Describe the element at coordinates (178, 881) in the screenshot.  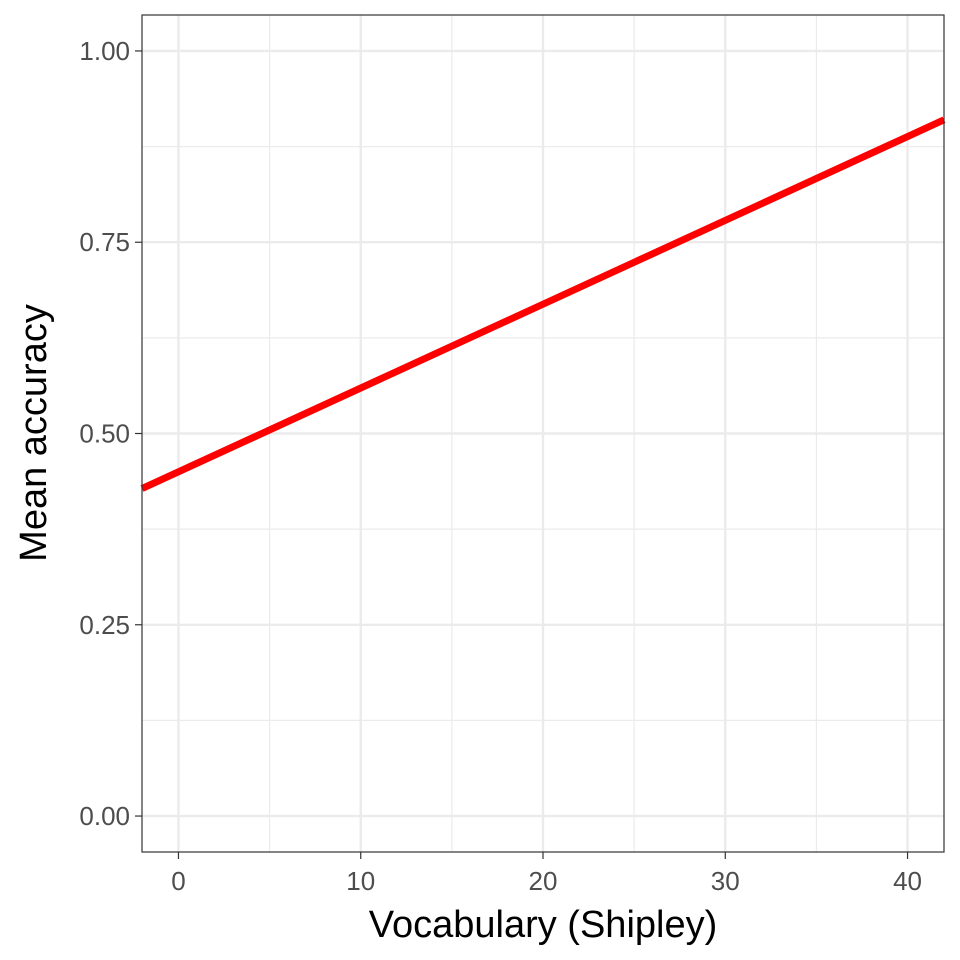
I see `x-tick-label: 0` at that location.